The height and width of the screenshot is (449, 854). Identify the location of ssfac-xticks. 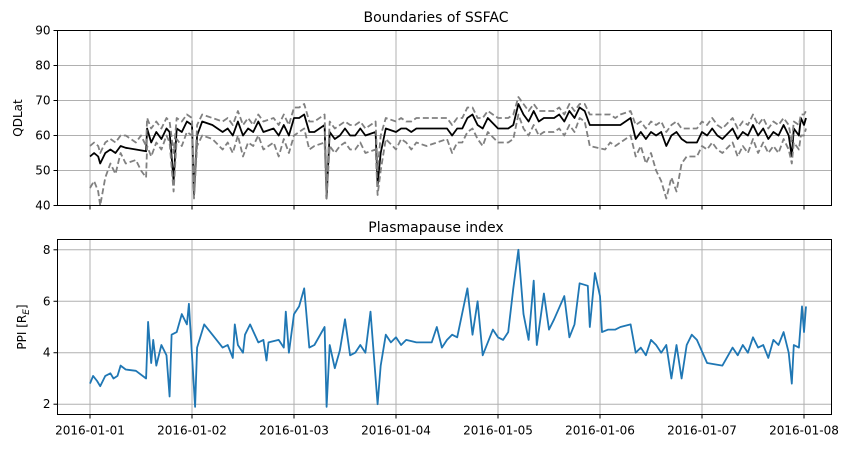
(447, 207).